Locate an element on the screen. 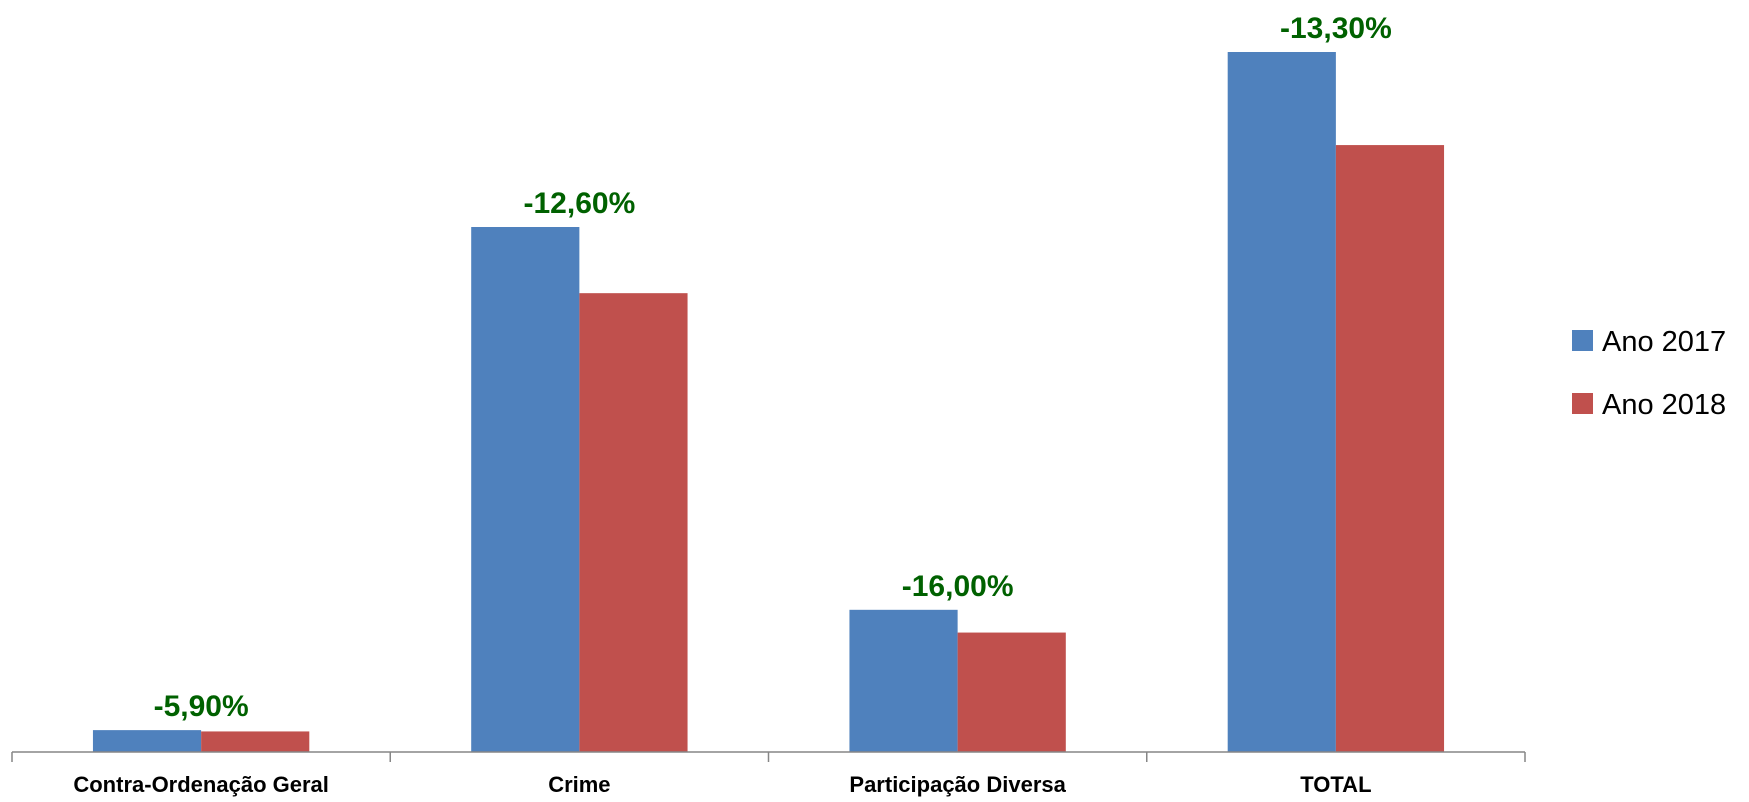 The image size is (1749, 802). data-label-total: -13,30% is located at coordinates (1336, 28).